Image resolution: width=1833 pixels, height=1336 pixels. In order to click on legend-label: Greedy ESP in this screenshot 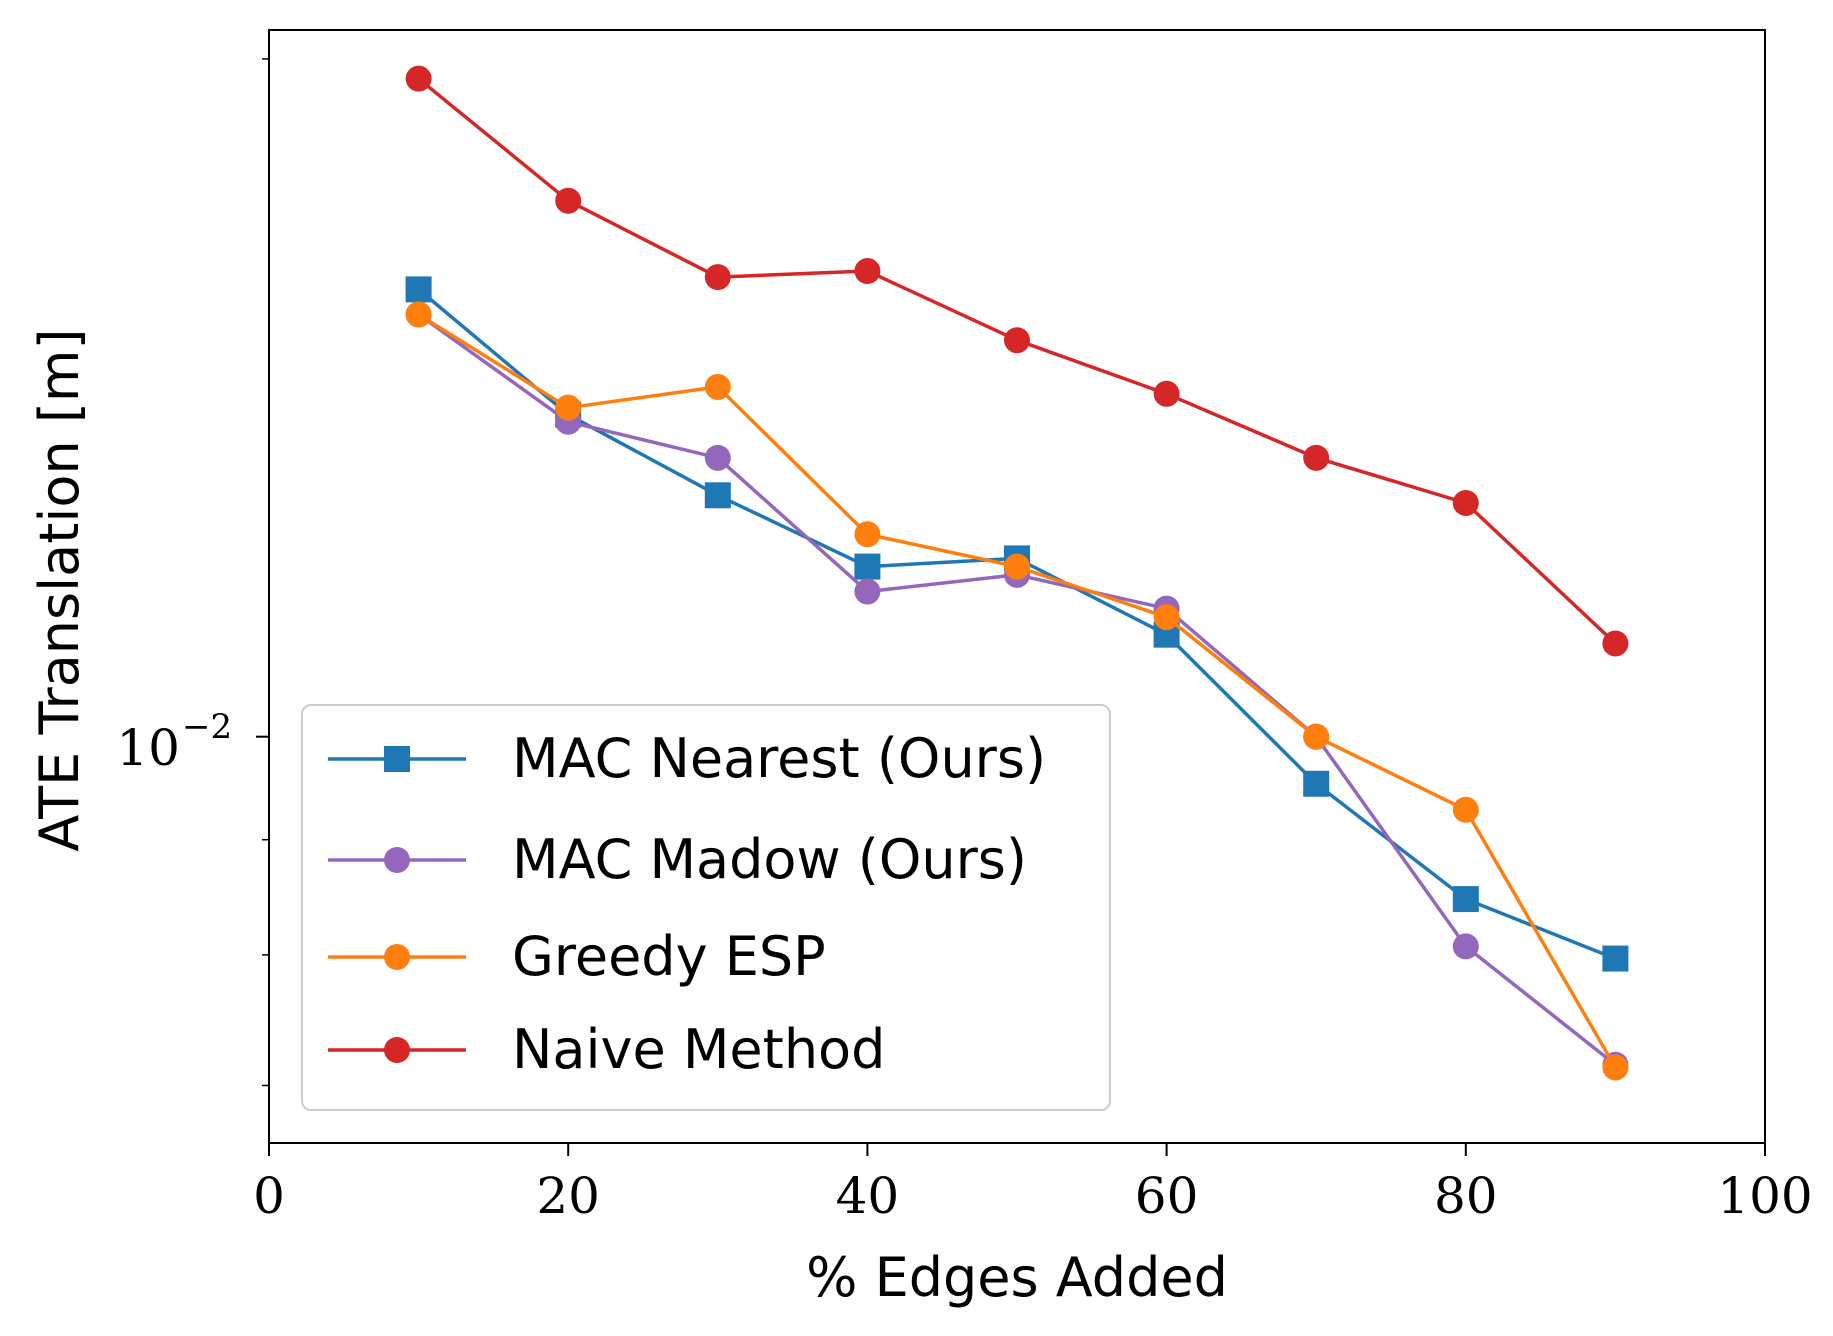, I will do `click(669, 956)`.